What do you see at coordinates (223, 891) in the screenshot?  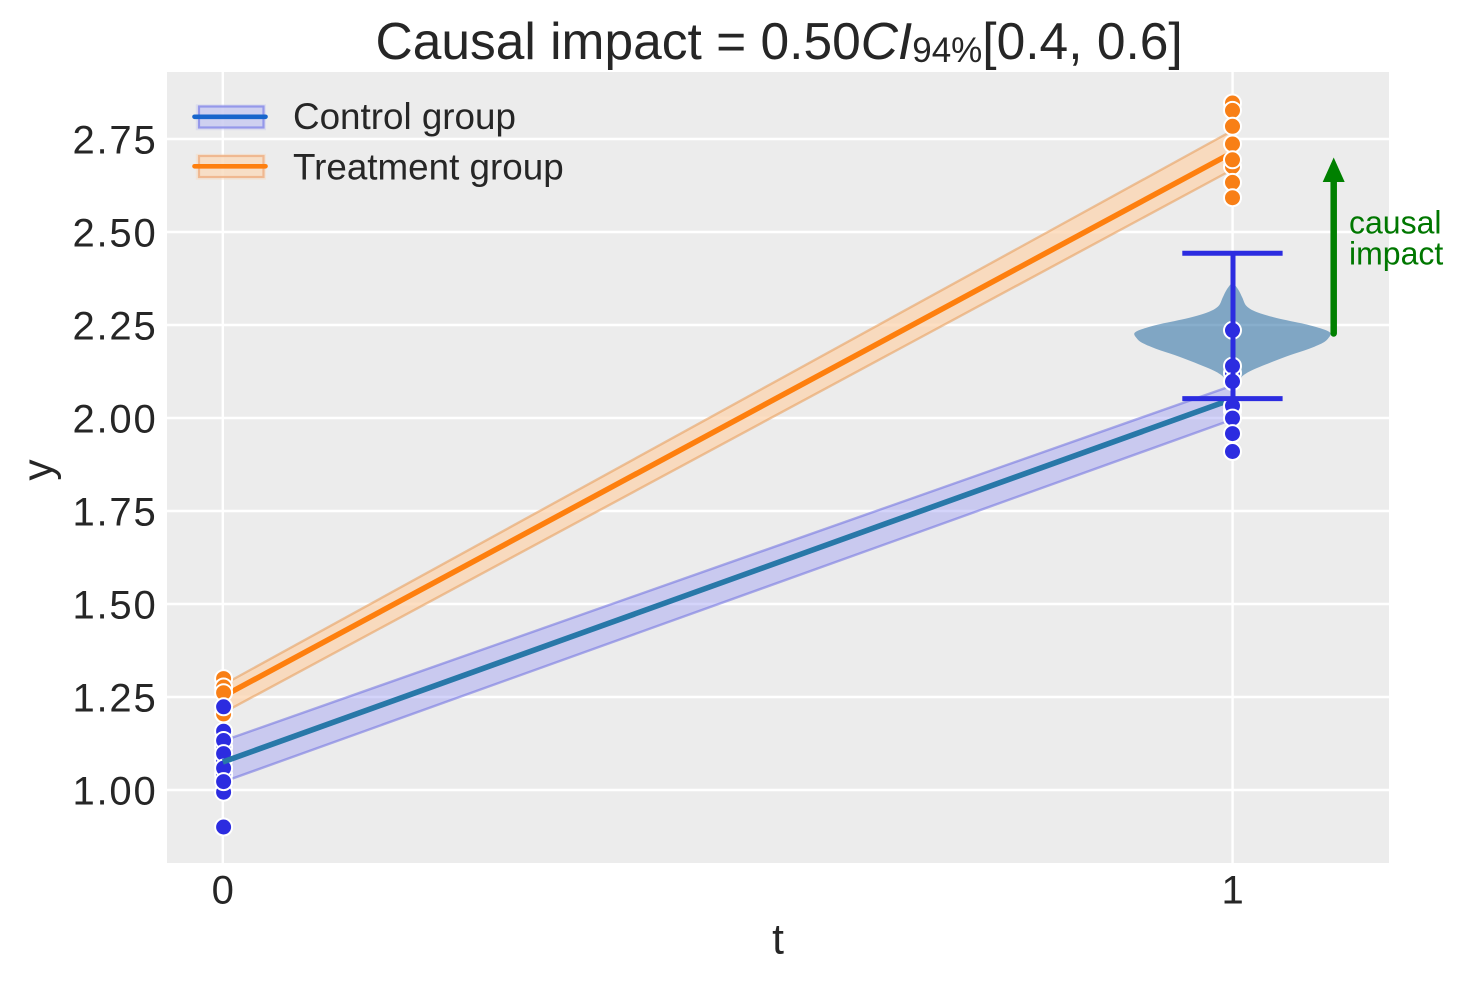 I see `svg-text: 0` at bounding box center [223, 891].